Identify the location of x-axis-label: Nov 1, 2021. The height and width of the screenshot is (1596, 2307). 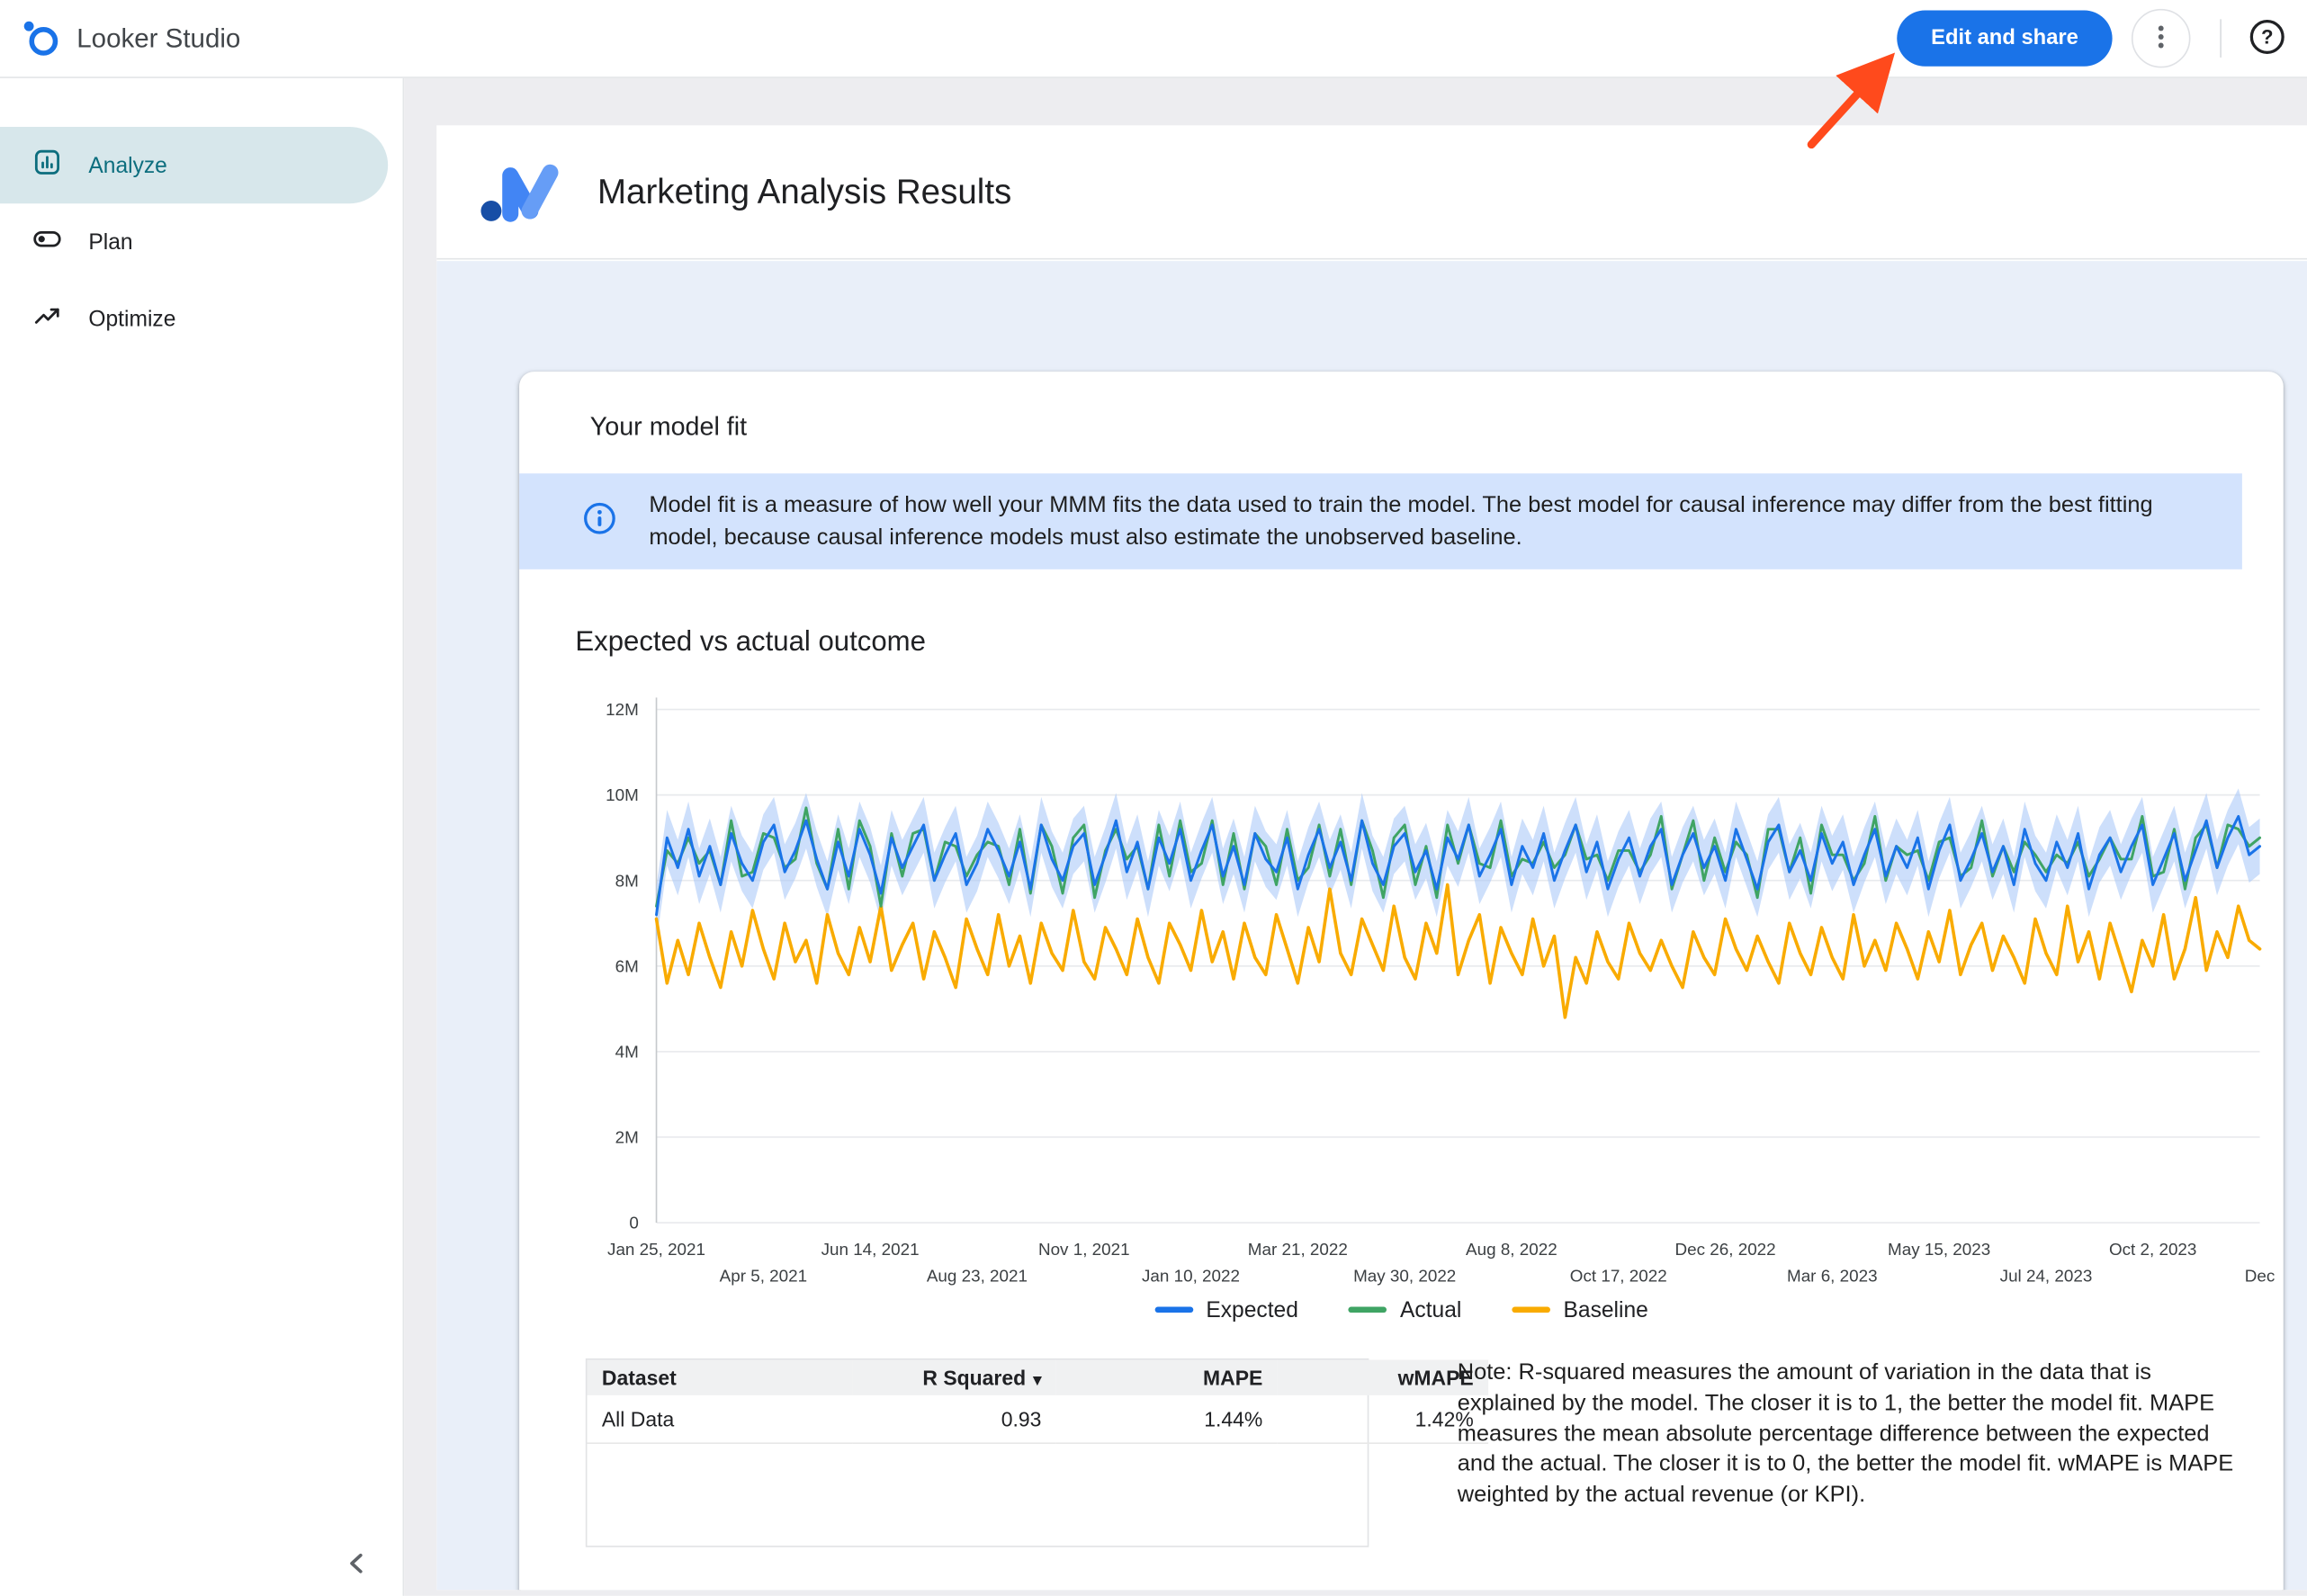
(1084, 1249).